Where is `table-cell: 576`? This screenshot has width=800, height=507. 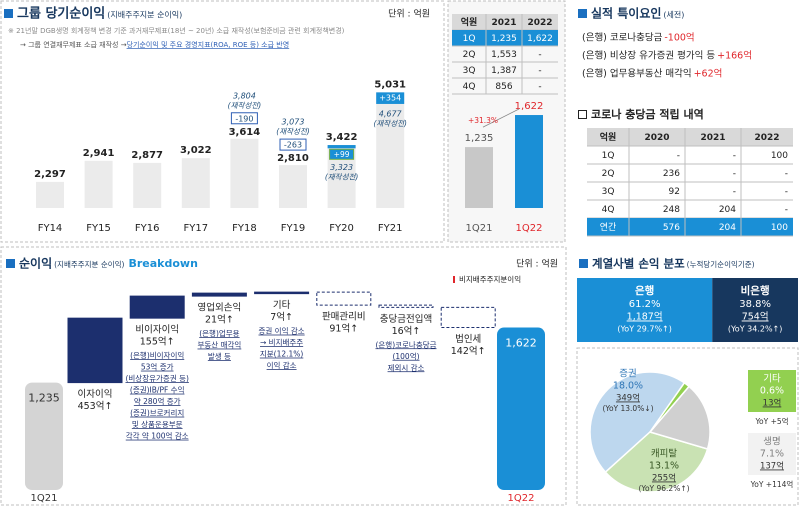 table-cell: 576 is located at coordinates (671, 228).